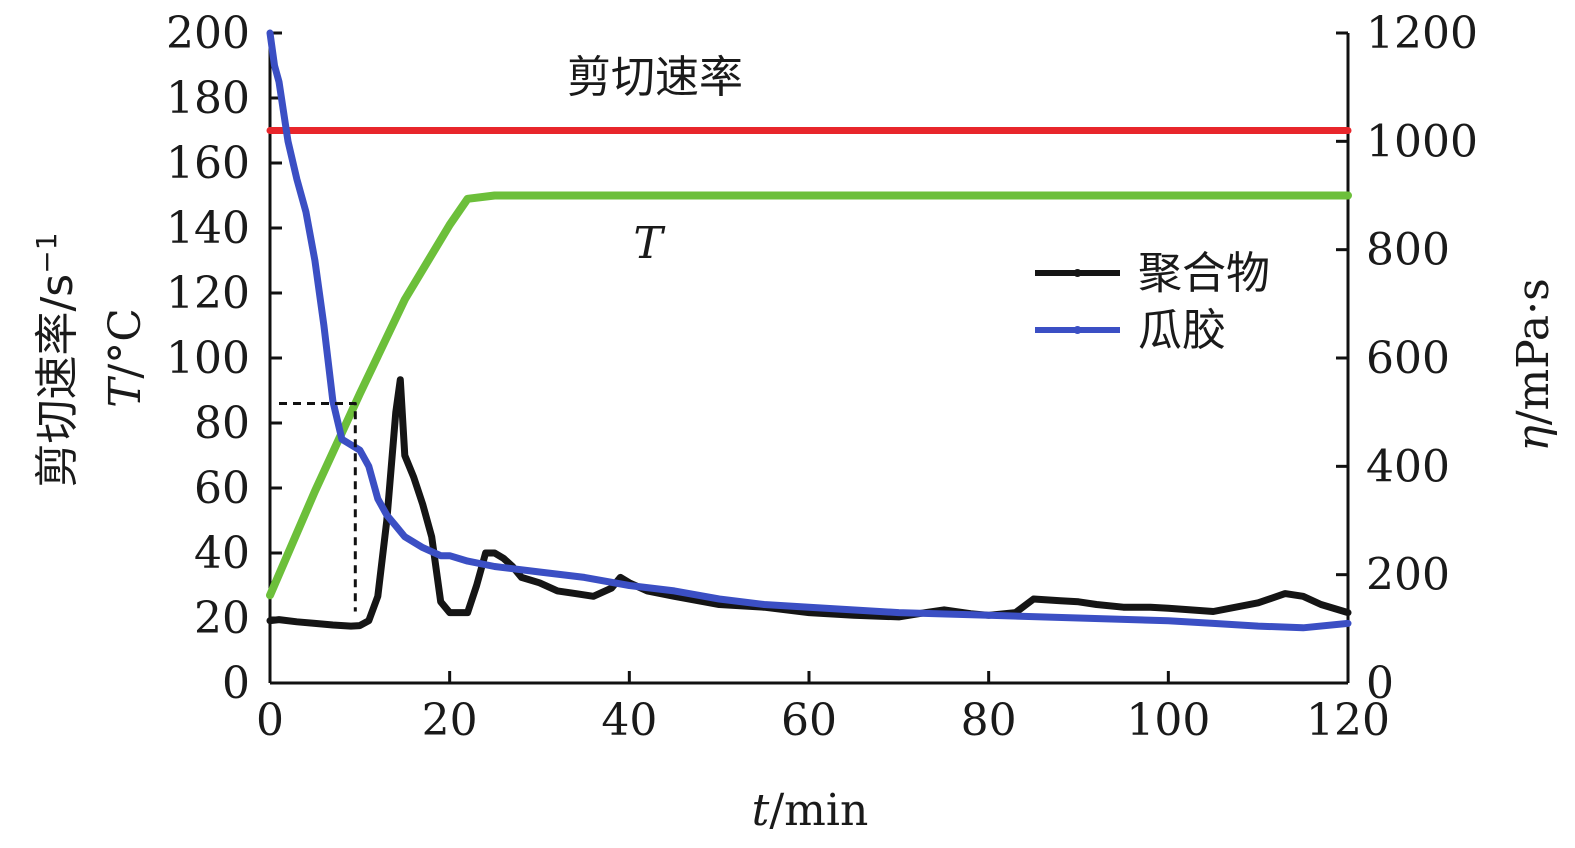 The height and width of the screenshot is (848, 1575). What do you see at coordinates (208, 358) in the screenshot?
I see `y-left-tick-label: 100` at bounding box center [208, 358].